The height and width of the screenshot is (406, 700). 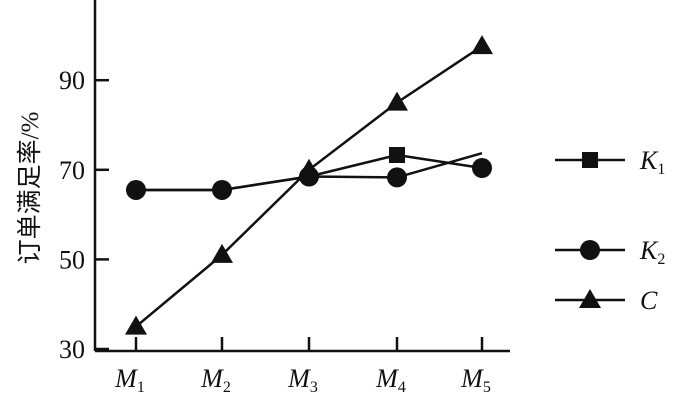 What do you see at coordinates (215, 380) in the screenshot?
I see `x-tick-label: M2` at bounding box center [215, 380].